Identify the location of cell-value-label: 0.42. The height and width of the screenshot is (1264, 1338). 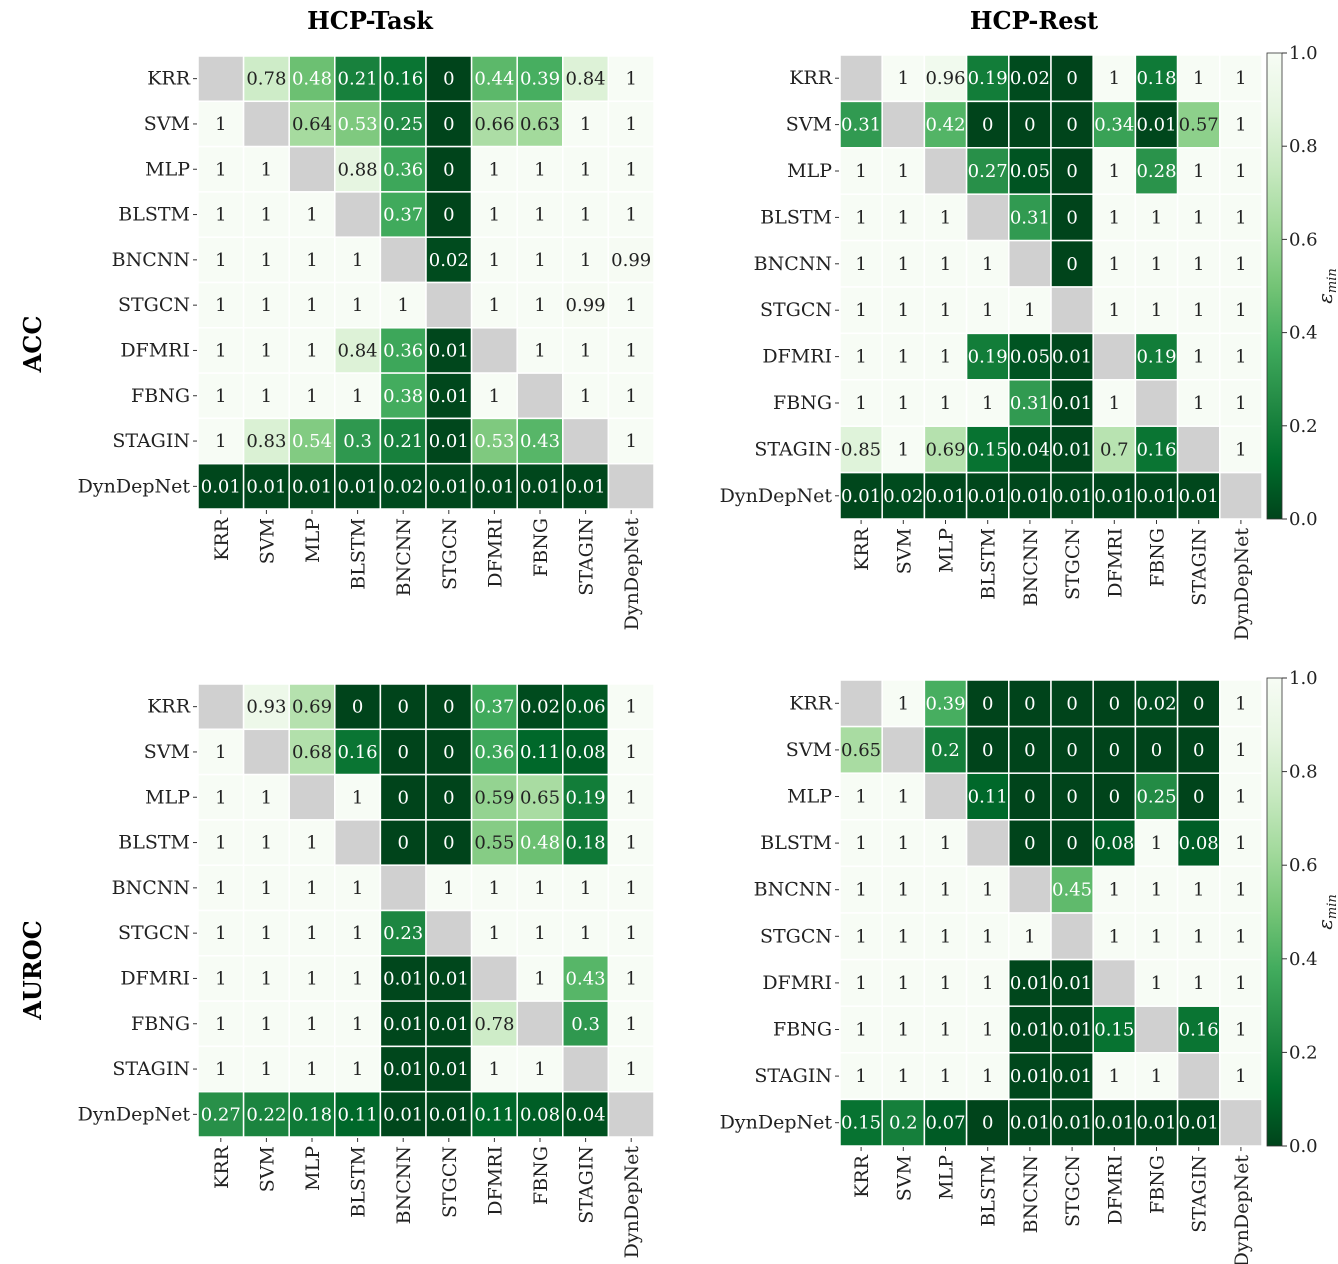
(945, 125).